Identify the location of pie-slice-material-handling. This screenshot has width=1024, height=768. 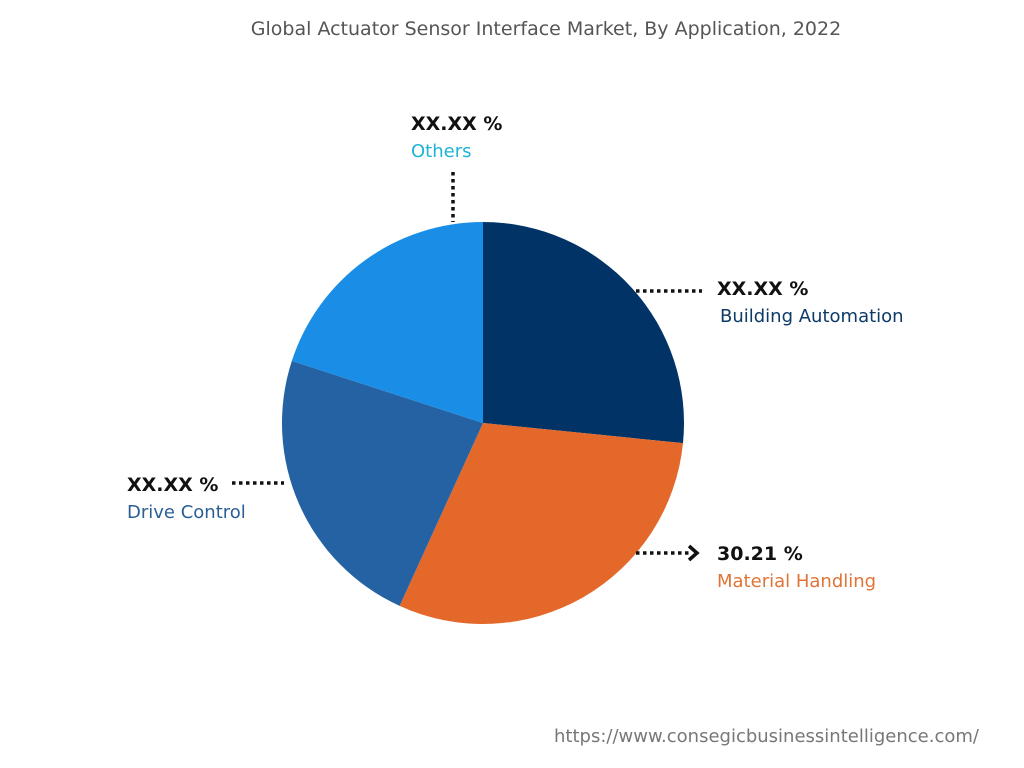
(541, 523).